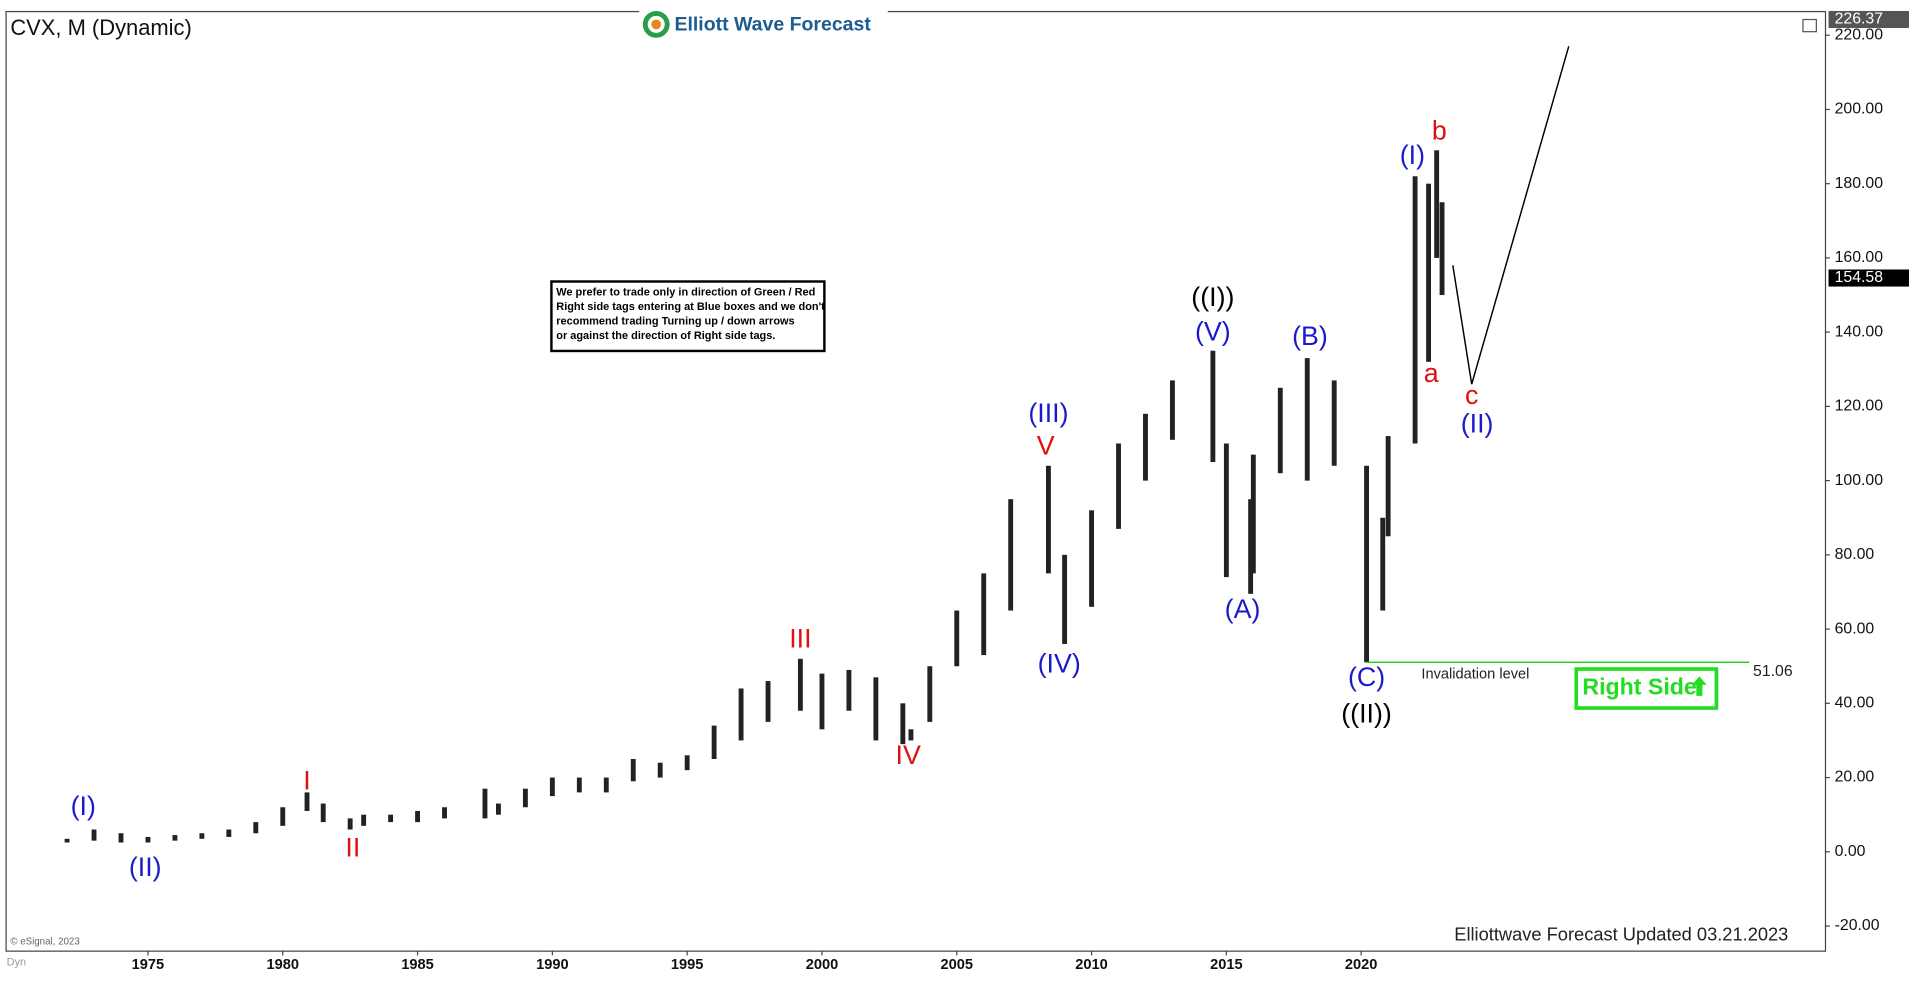 This screenshot has height=981, width=1912. What do you see at coordinates (1048, 413) in the screenshot?
I see `wave-label: (III)` at bounding box center [1048, 413].